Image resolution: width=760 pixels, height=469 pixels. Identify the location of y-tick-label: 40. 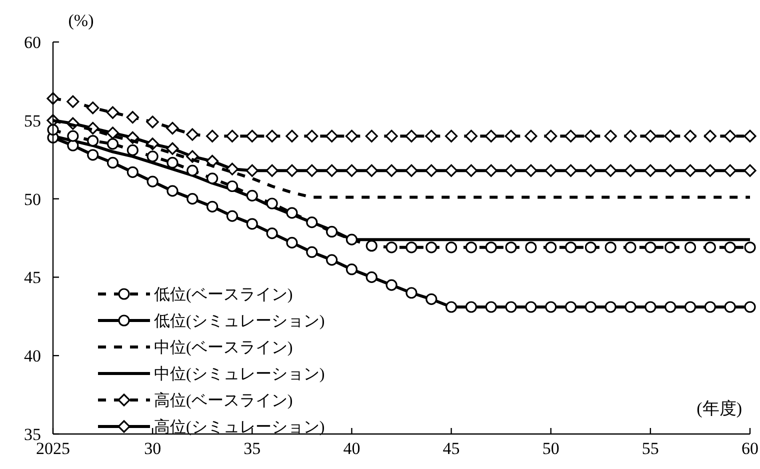
(32, 356).